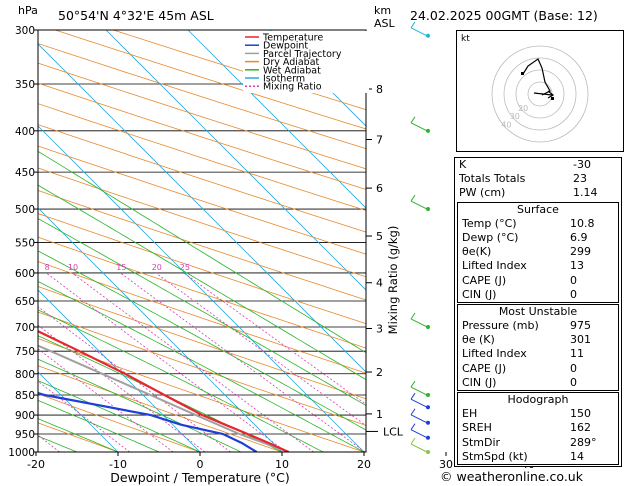  Describe the element at coordinates (157, 267) in the screenshot. I see `mixing-ratio-label: 20` at that location.